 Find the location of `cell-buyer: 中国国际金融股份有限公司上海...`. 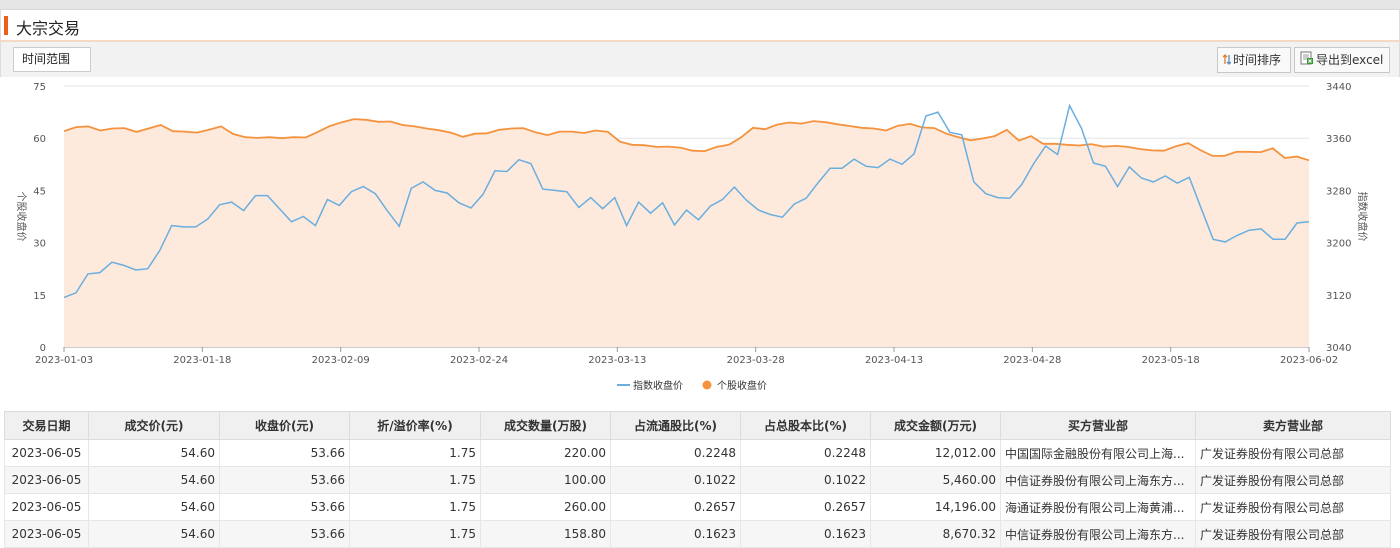

cell-buyer: 中国国际金融股份有限公司上海... is located at coordinates (1098, 453).